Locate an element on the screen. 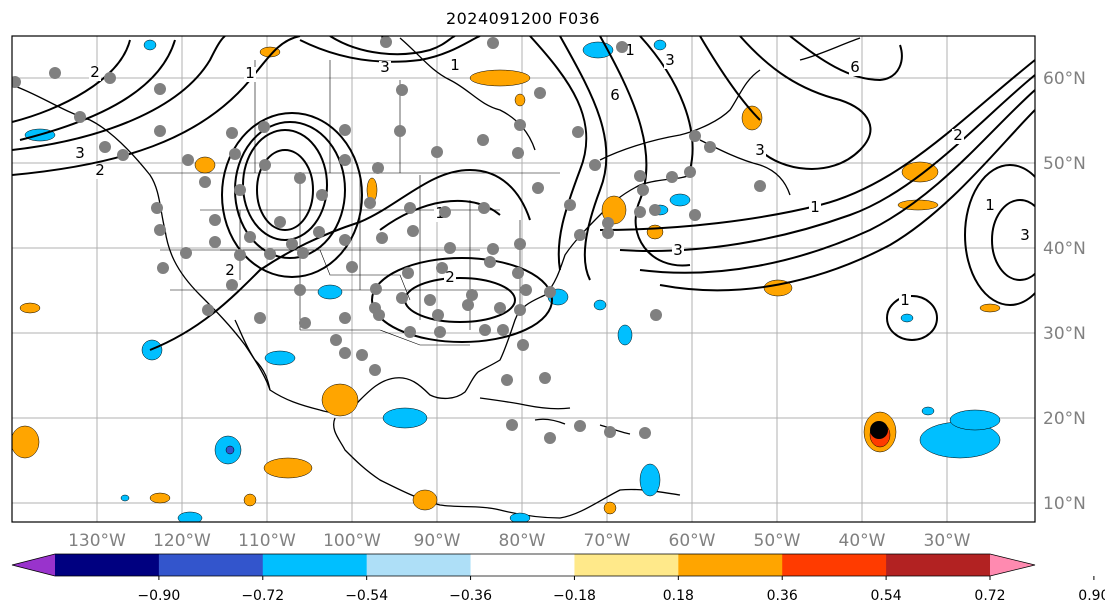 The image size is (1105, 615). colorbar-extend-max is located at coordinates (1012, 565).